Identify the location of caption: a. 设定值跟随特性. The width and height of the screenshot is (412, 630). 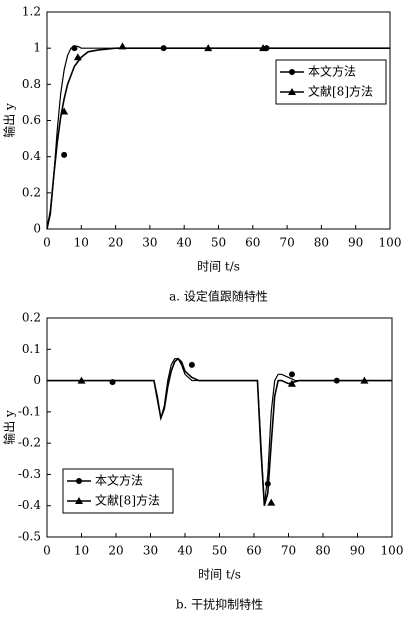
(218, 296).